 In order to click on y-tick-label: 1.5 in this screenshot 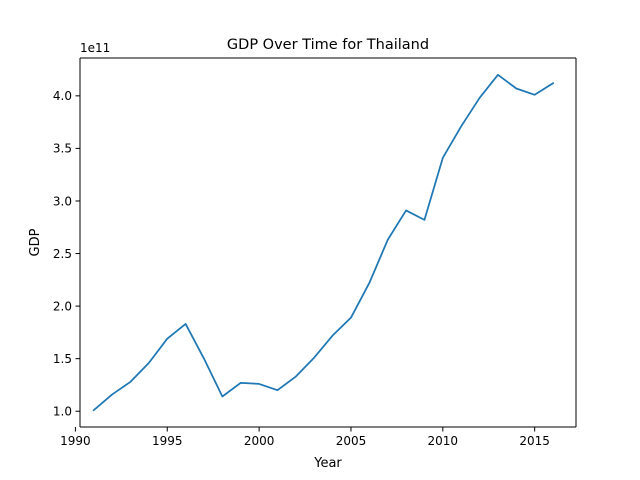, I will do `click(62, 359)`.